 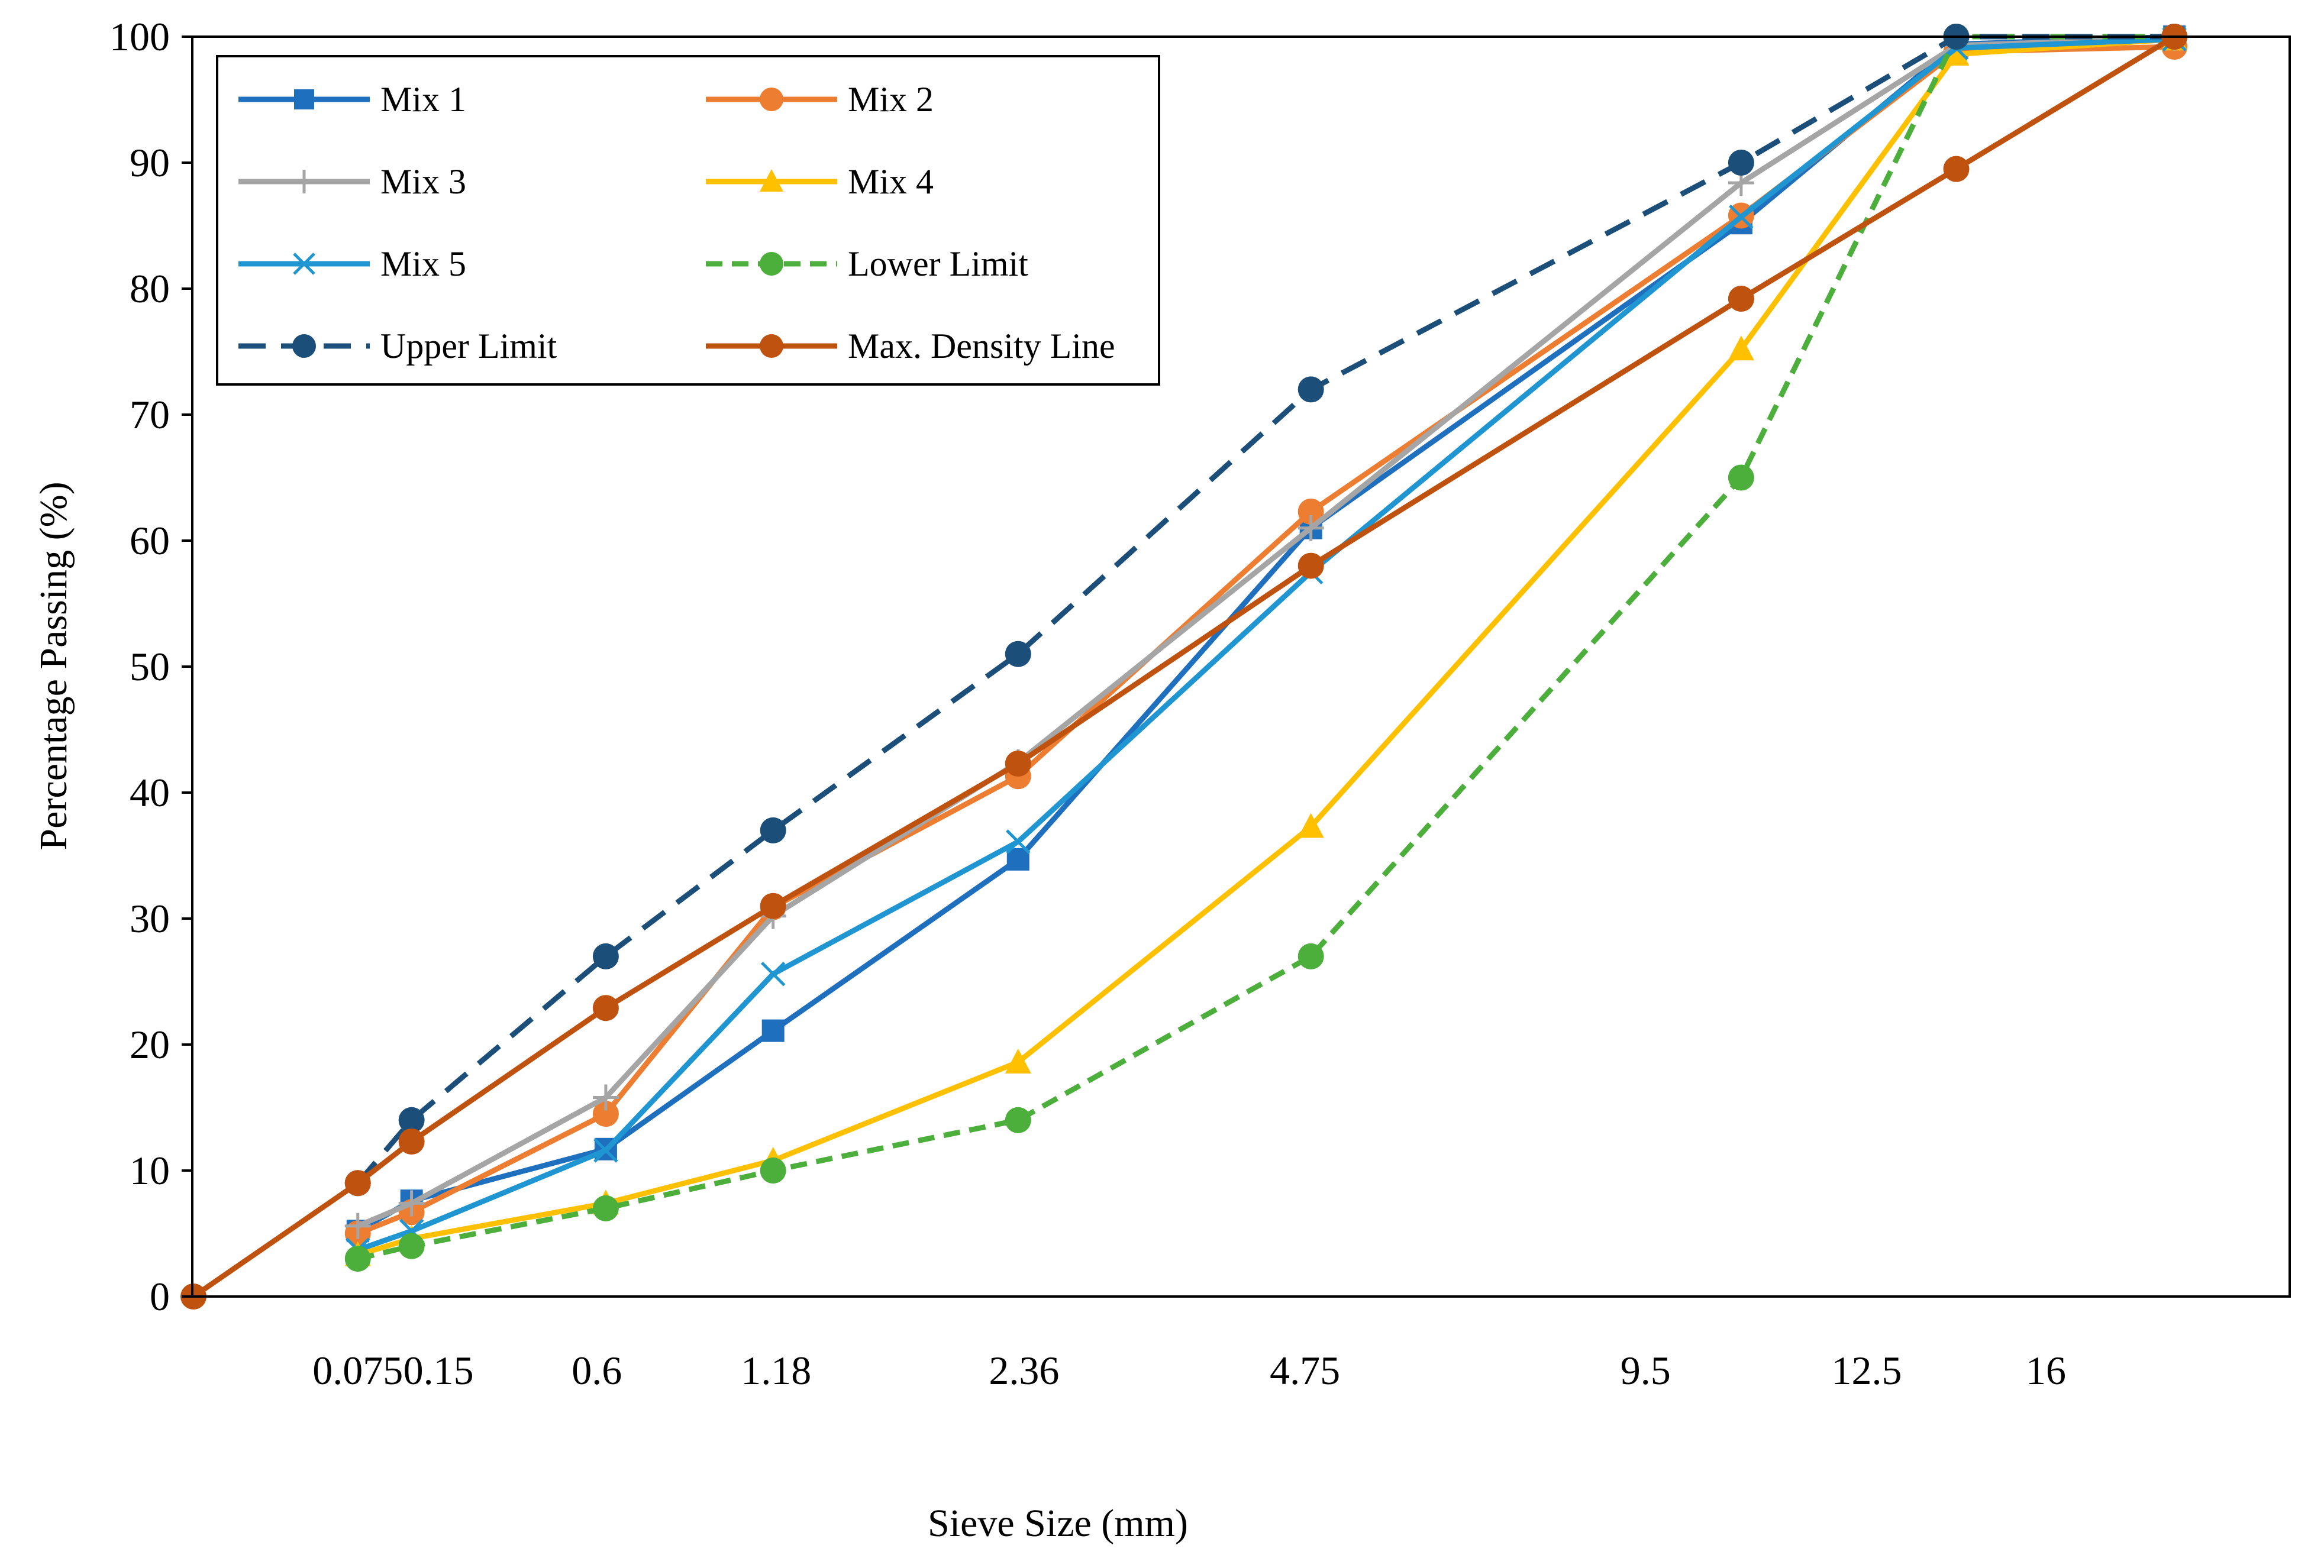 I want to click on x-axis-title: Sieve Size (mm), so click(x=1058, y=1523).